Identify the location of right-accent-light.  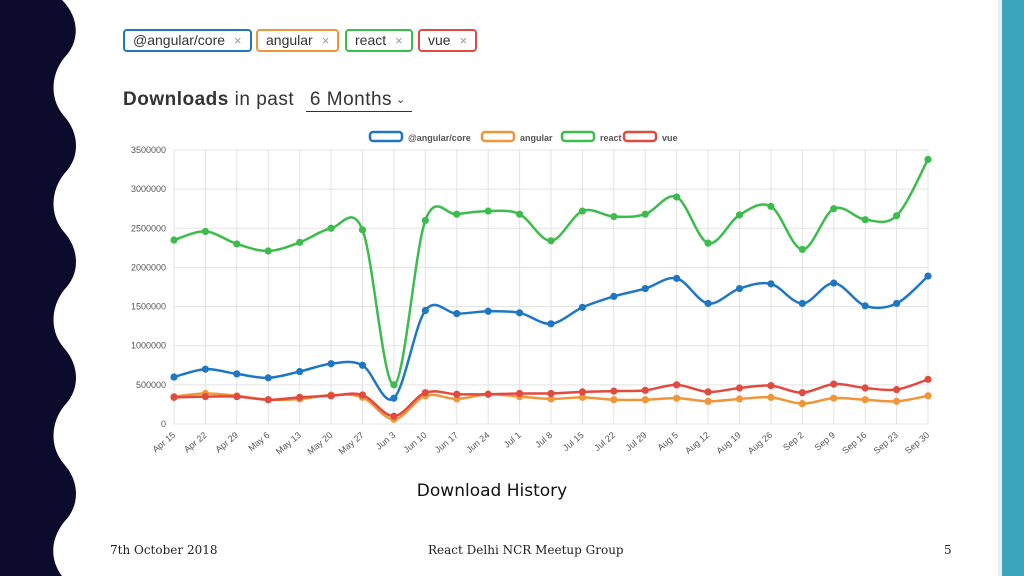
(1000, 288).